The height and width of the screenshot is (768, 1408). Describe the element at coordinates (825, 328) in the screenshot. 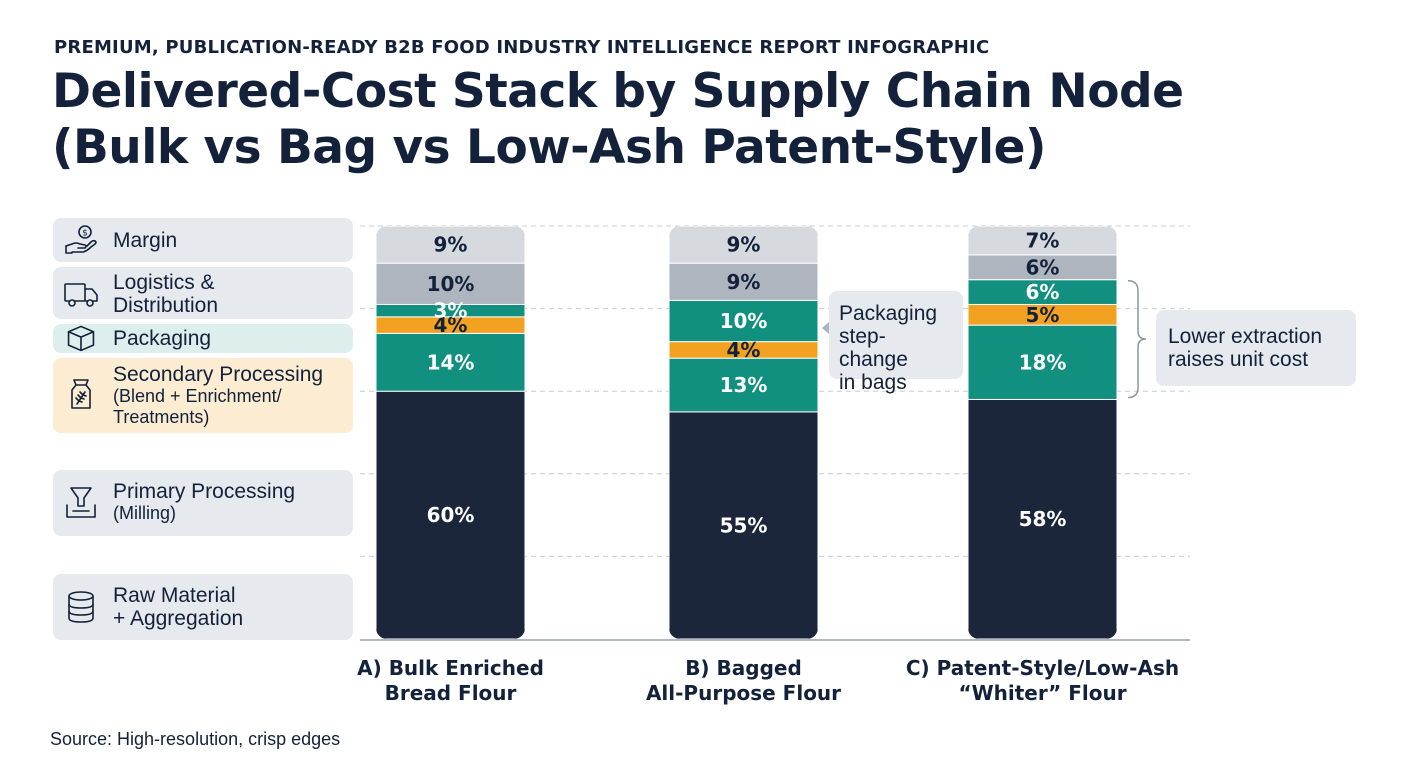

I see `callout-packaging-pointer` at that location.